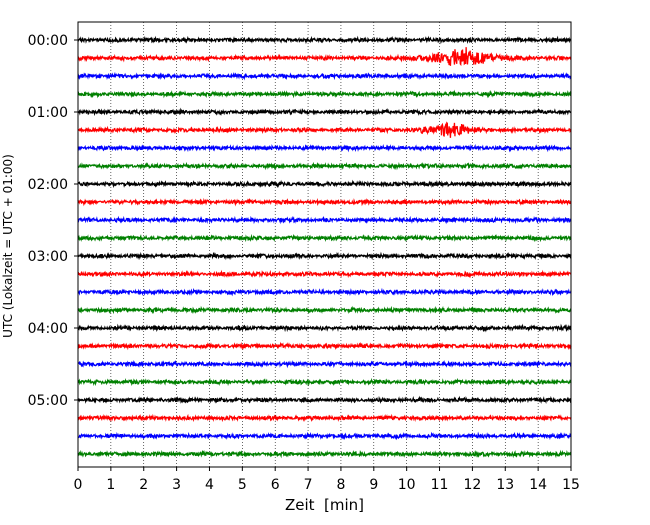 This screenshot has width=650, height=525. I want to click on x-tick-label: 4, so click(209, 485).